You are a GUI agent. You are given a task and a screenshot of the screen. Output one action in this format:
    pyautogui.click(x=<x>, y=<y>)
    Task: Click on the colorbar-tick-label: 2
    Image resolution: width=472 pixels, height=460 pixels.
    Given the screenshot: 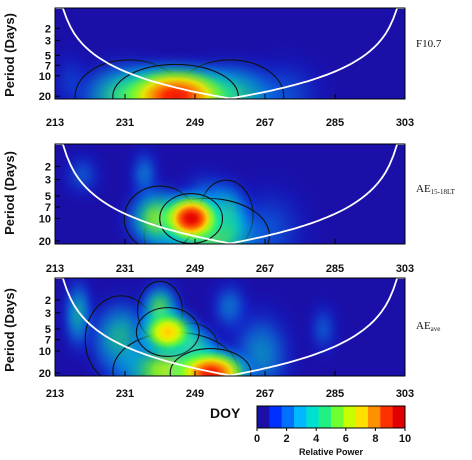 What is the action you would take?
    pyautogui.click(x=287, y=439)
    